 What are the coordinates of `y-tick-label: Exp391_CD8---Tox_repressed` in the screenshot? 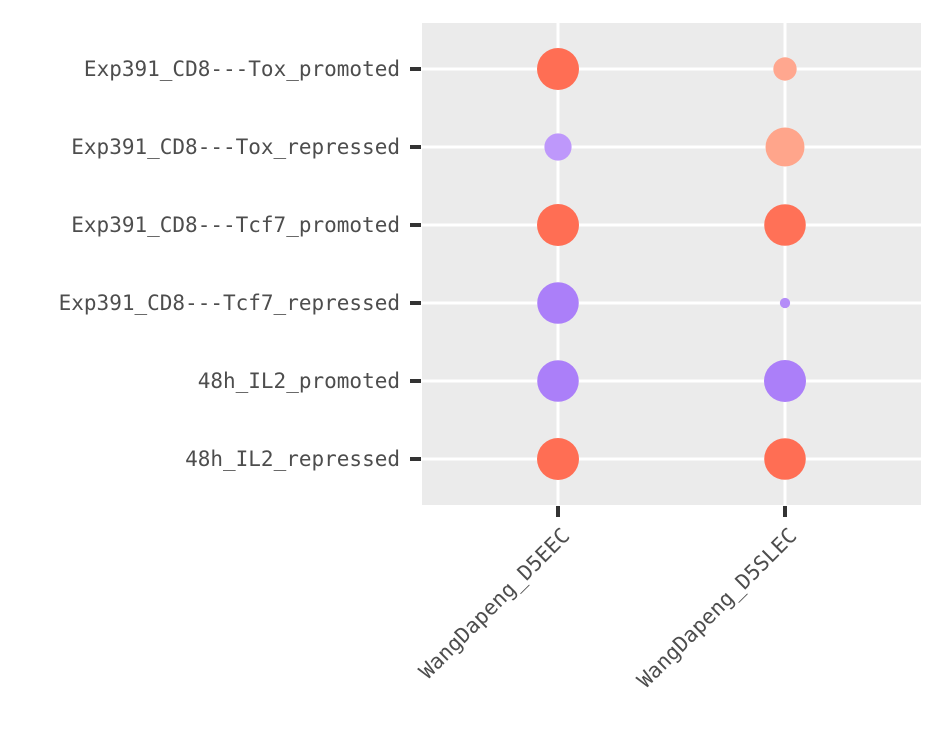 It's located at (235, 147).